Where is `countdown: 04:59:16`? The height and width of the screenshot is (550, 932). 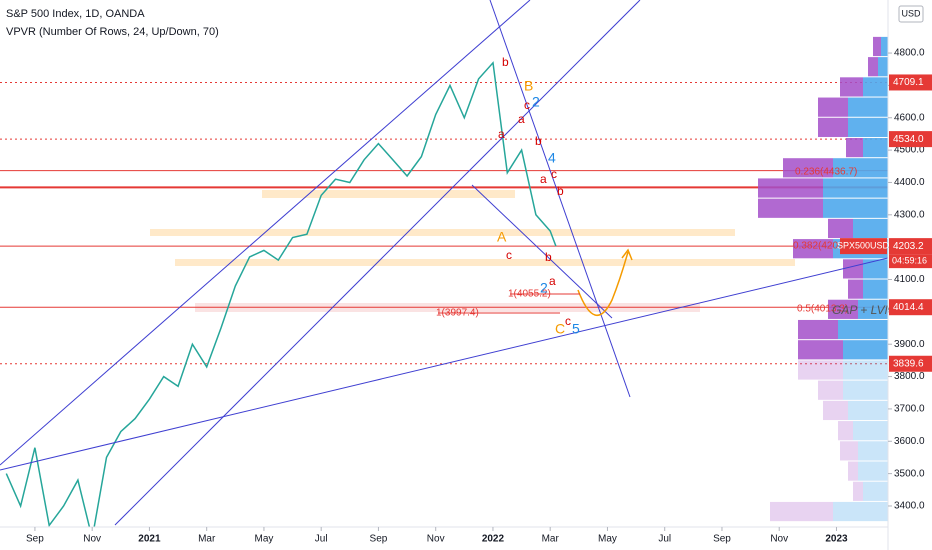
countdown: 04:59:16 is located at coordinates (909, 261).